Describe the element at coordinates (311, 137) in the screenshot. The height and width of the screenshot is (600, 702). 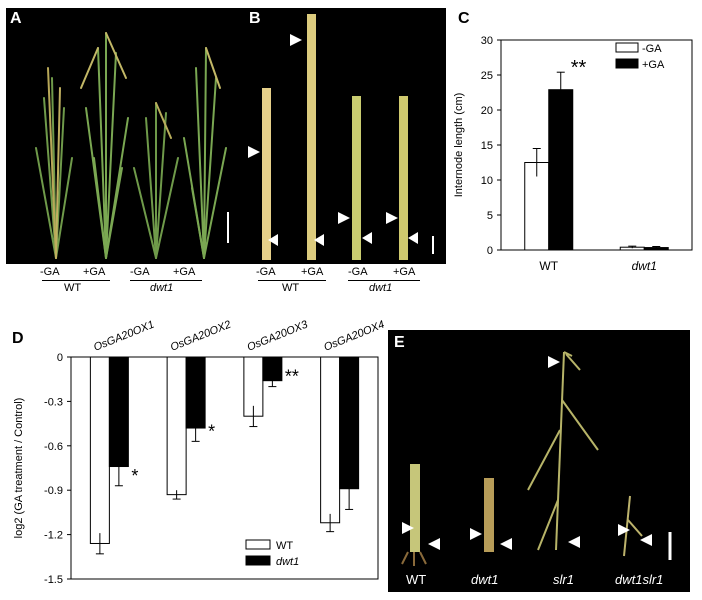
I see `stem-wt-plus-ga` at that location.